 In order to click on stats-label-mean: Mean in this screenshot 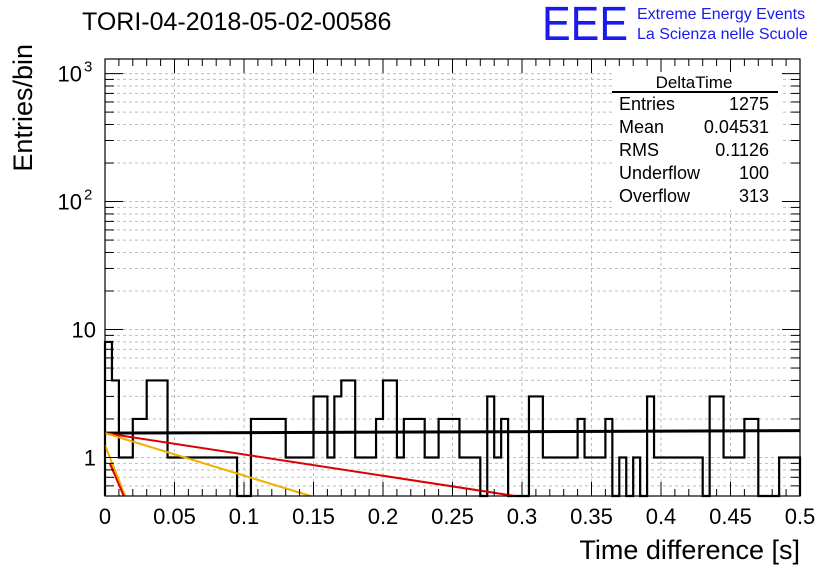, I will do `click(641, 127)`.